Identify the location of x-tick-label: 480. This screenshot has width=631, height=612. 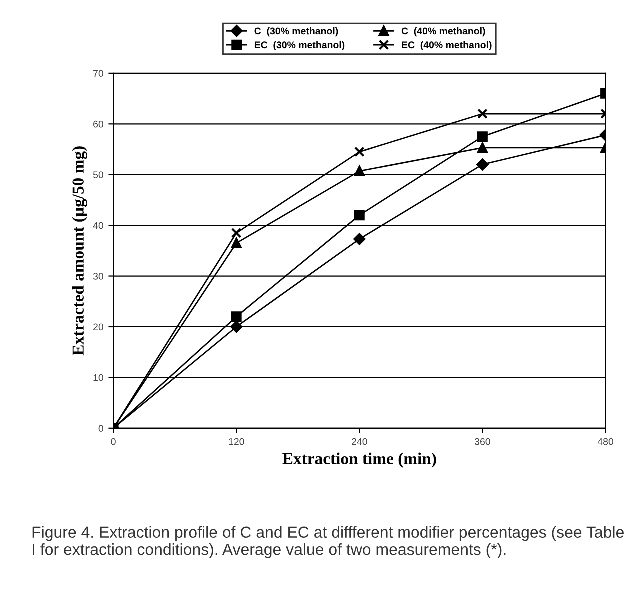
(606, 442).